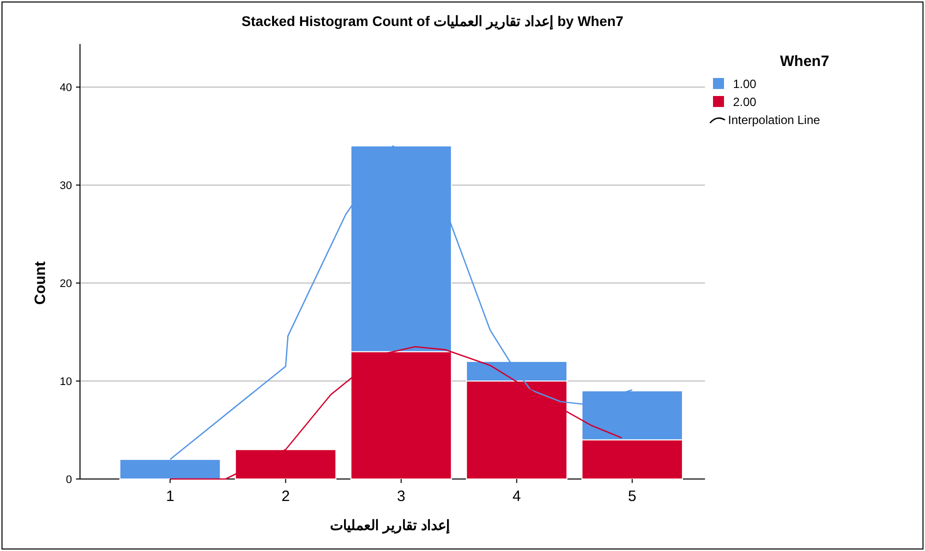  Describe the element at coordinates (632, 496) in the screenshot. I see `x-tick-label: 5` at that location.